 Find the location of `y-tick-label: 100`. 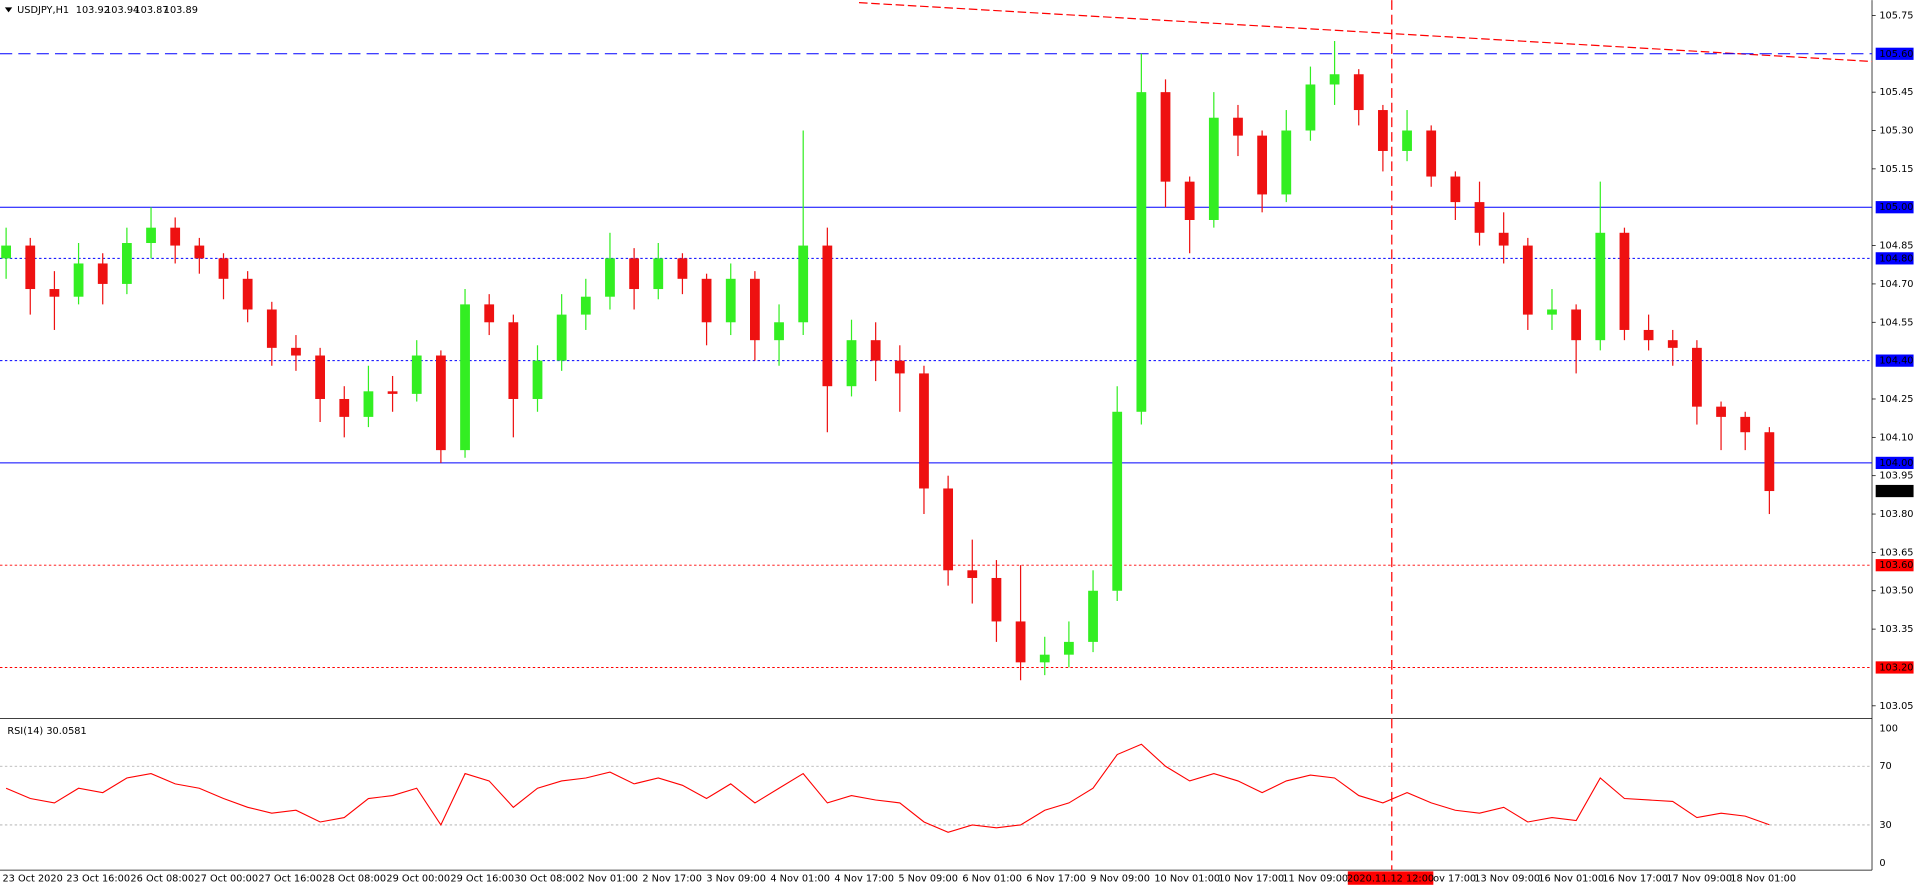

y-tick-label: 100 is located at coordinates (1888, 728).